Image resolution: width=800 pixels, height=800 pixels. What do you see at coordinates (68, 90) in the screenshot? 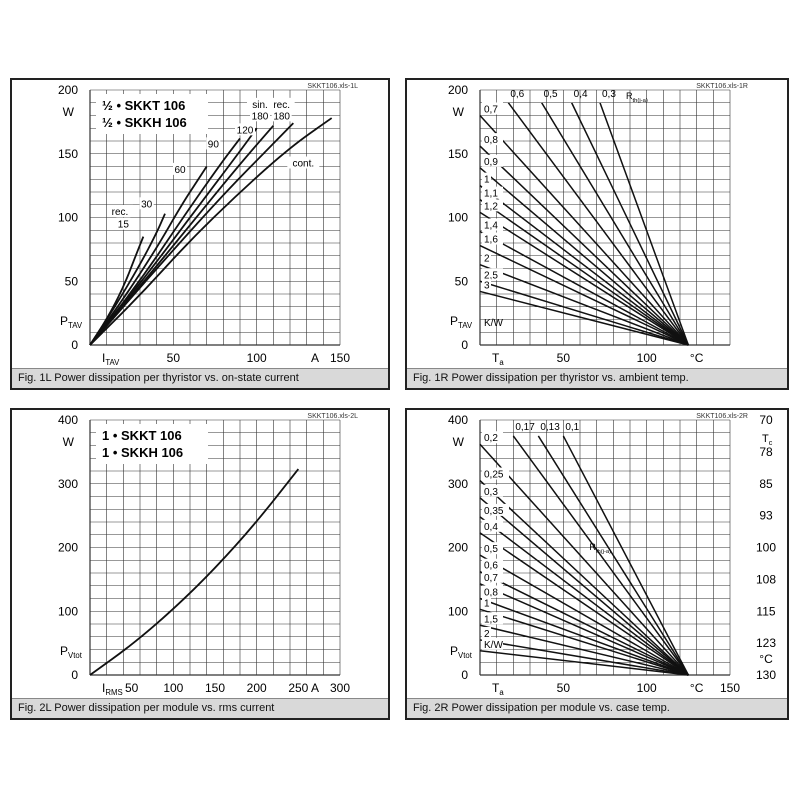
I see `y-tick-label: 200` at bounding box center [68, 90].